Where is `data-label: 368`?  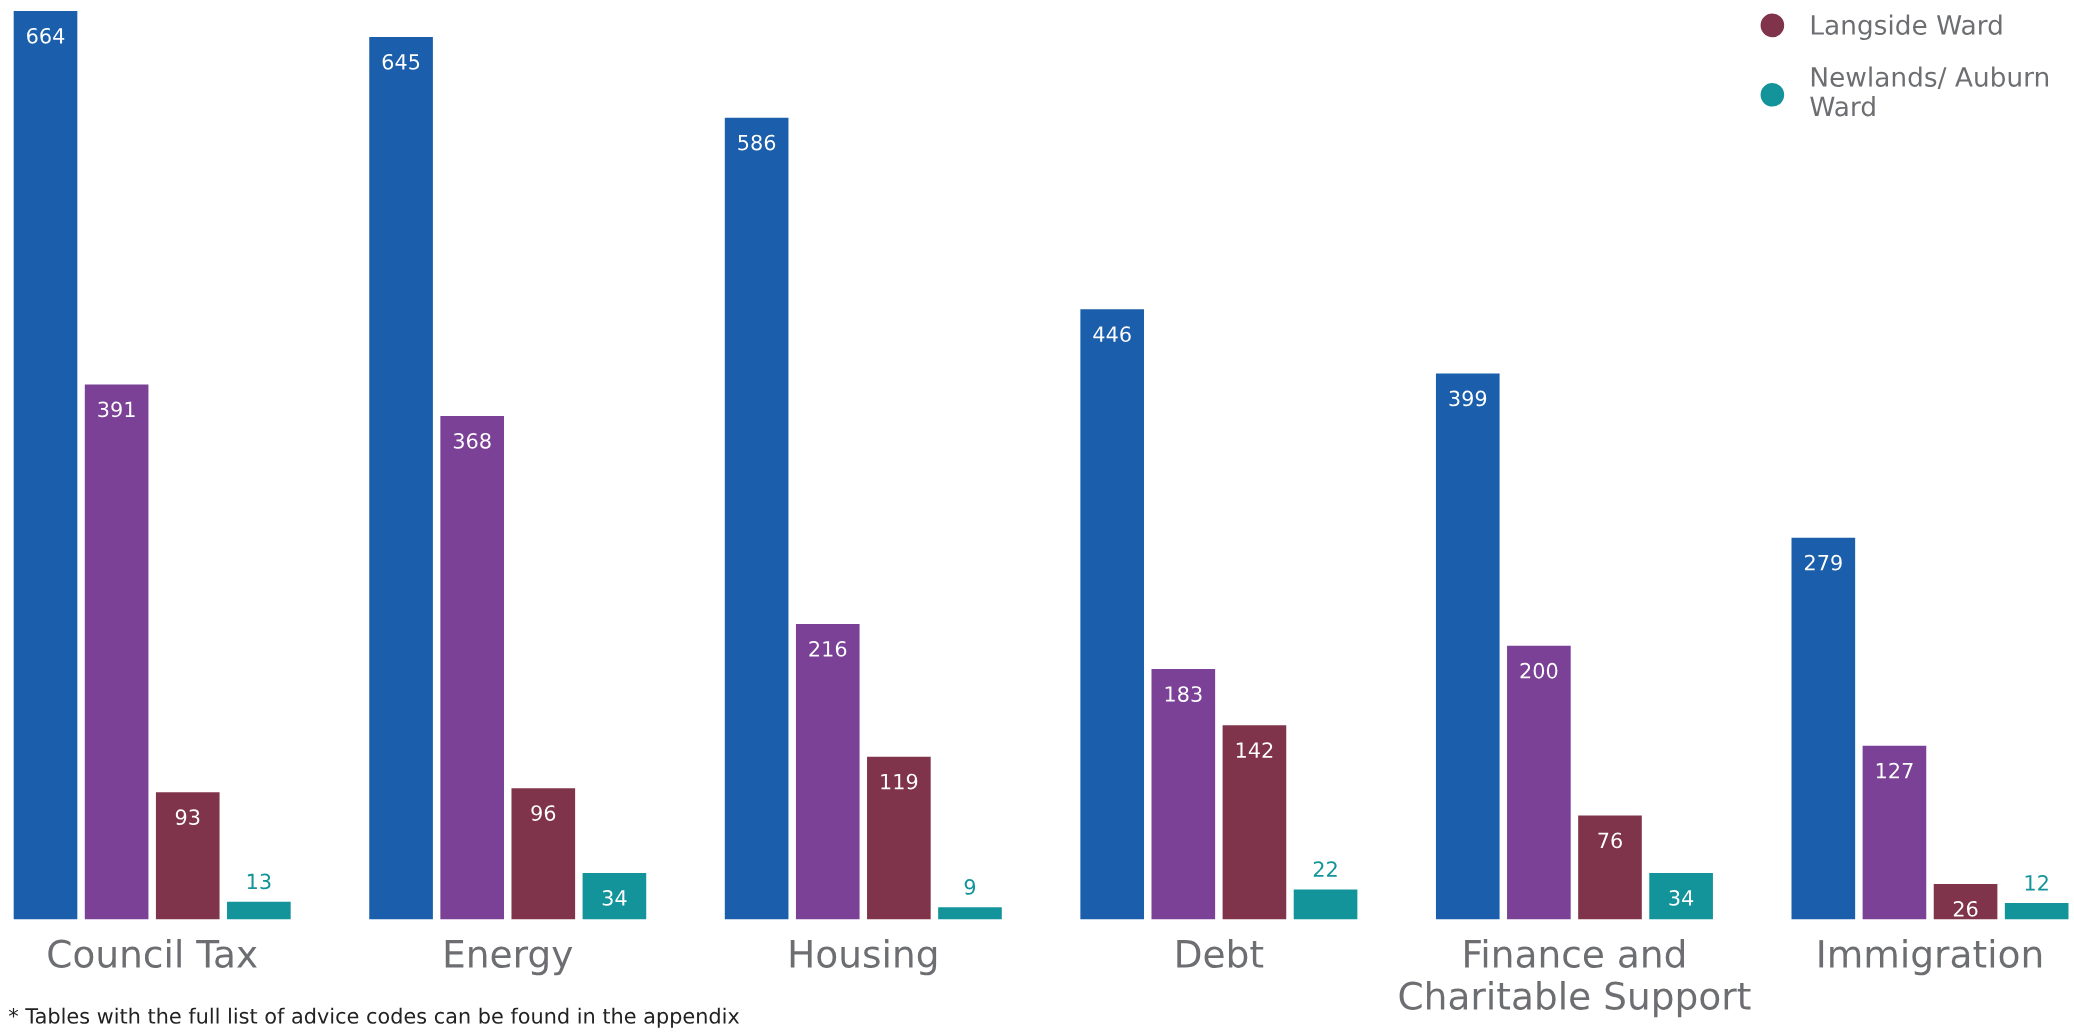
data-label: 368 is located at coordinates (472, 440).